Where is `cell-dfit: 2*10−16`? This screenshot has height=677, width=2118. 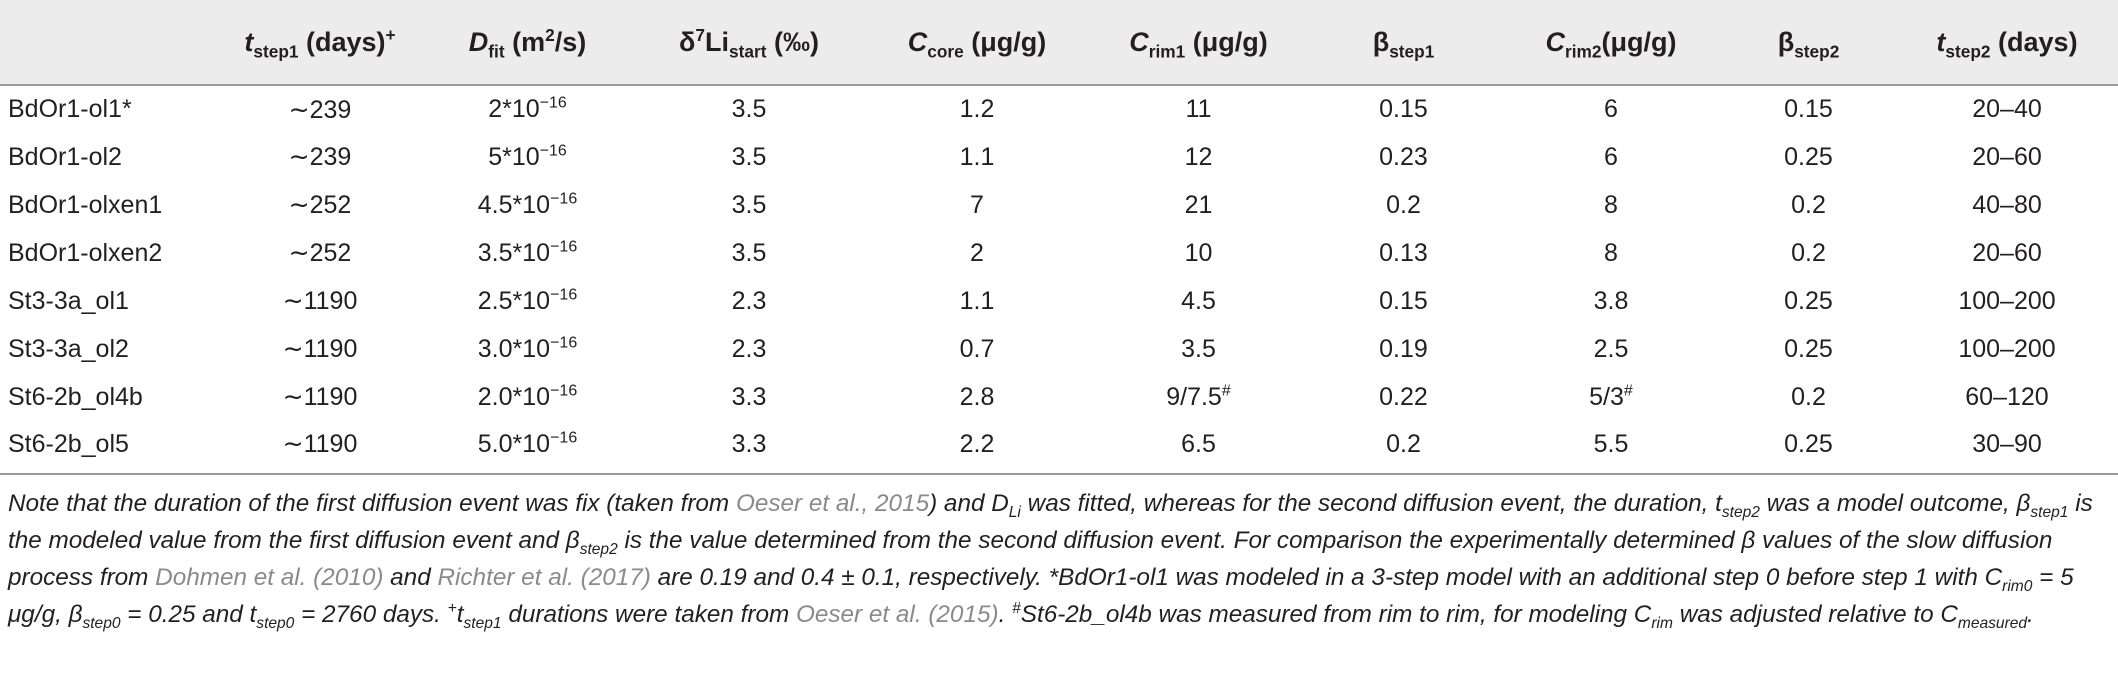
cell-dfit: 2*10−16 is located at coordinates (527, 108).